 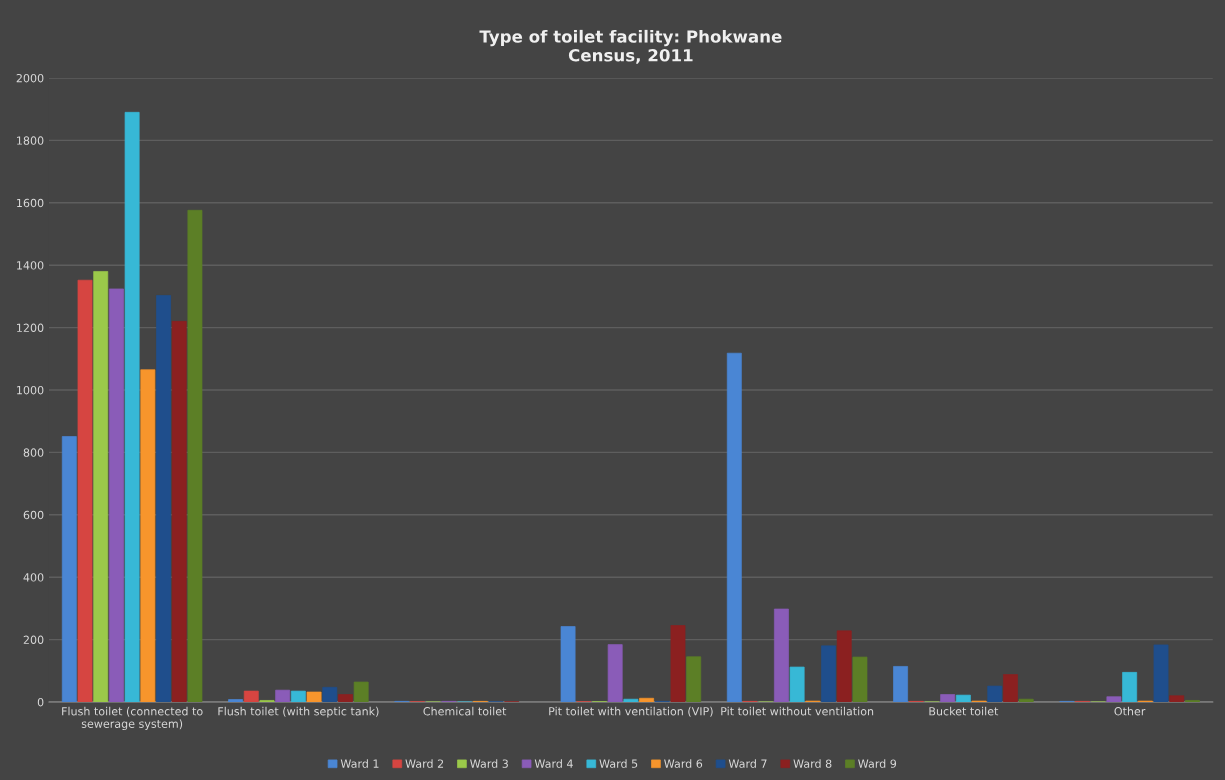 What do you see at coordinates (30, 265) in the screenshot?
I see `y-tick-label: 1400` at bounding box center [30, 265].